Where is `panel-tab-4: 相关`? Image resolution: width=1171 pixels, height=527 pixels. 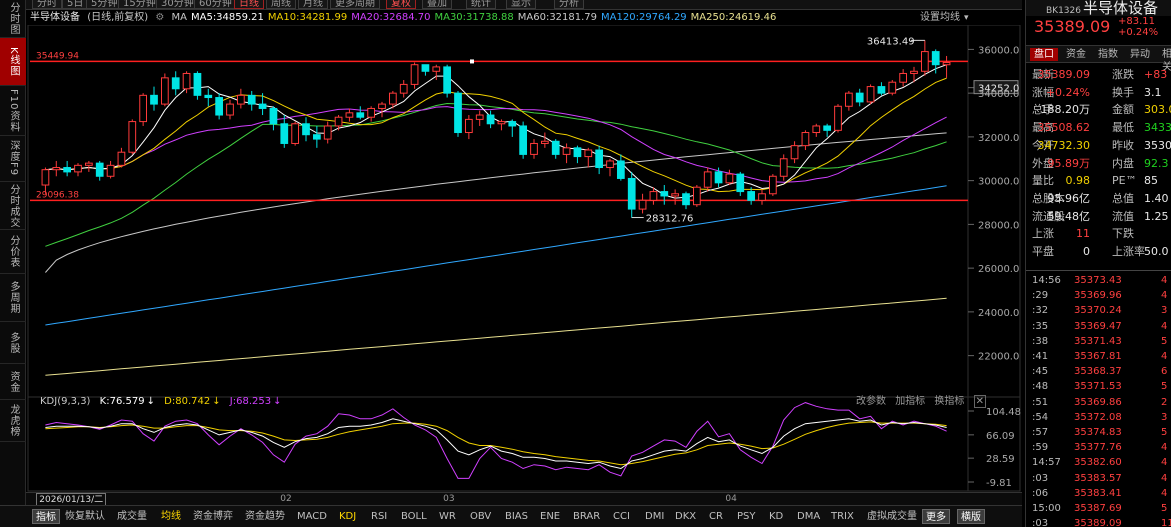 panel-tab-4: 相关 is located at coordinates (1166, 61).